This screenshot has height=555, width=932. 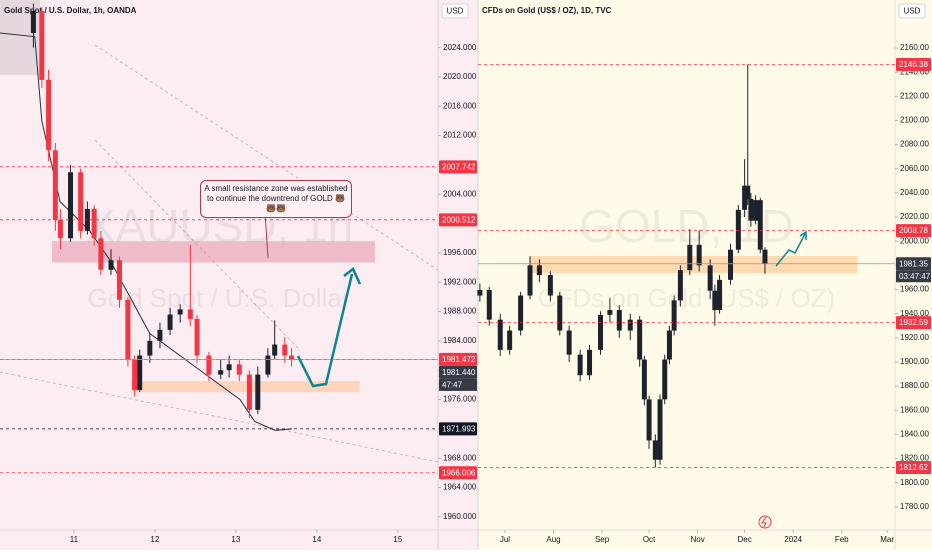 What do you see at coordinates (460, 193) in the screenshot?
I see `y-tick-label: 2004.000` at bounding box center [460, 193].